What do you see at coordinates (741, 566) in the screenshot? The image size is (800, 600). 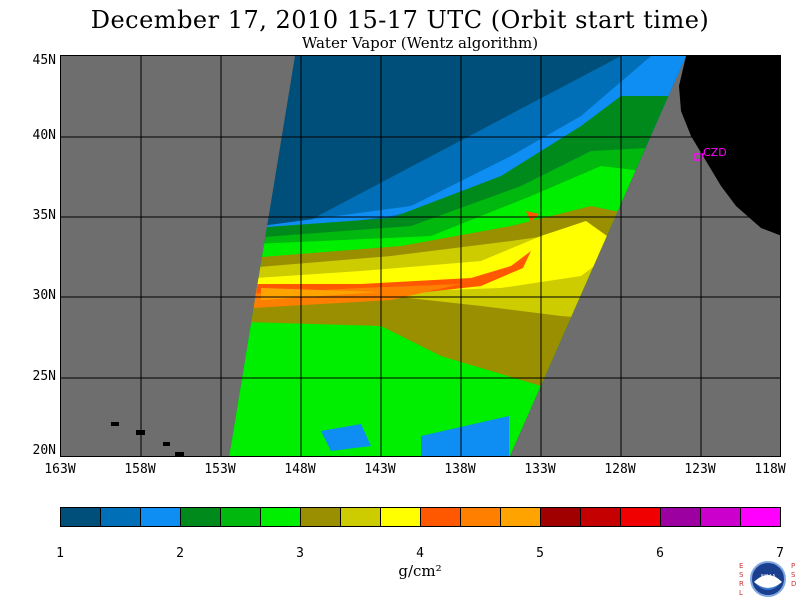 I see `svg-text: E` at bounding box center [741, 566].